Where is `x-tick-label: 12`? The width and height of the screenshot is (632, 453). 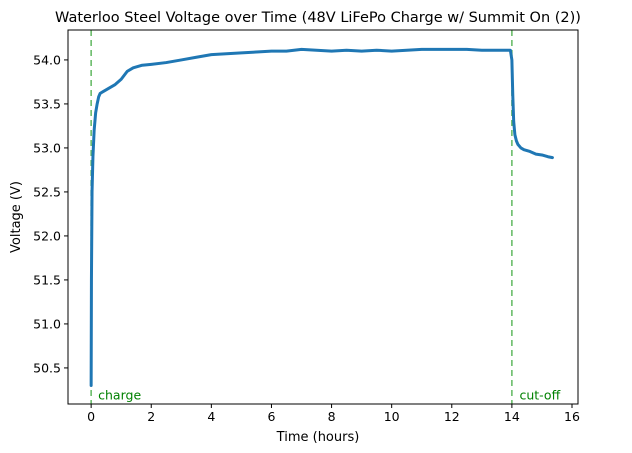 x-tick-label: 12 is located at coordinates (452, 416).